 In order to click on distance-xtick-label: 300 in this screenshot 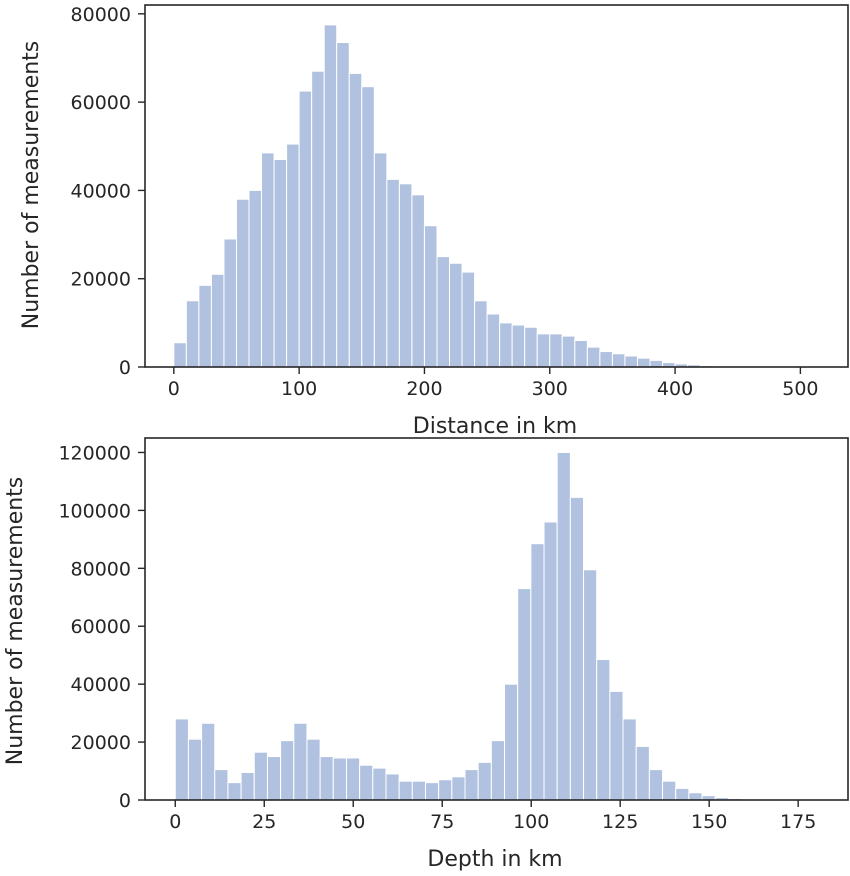, I will do `click(550, 389)`.